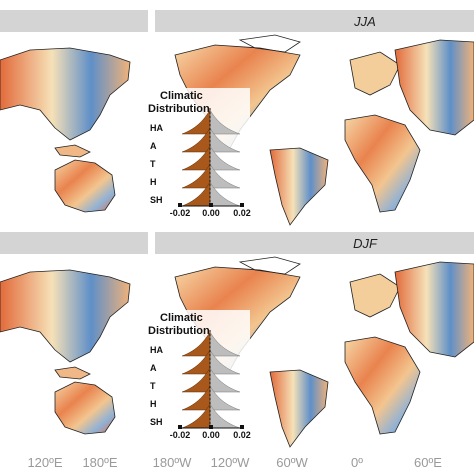  I want to click on x-axis-label: 60ºW, so click(292, 462).